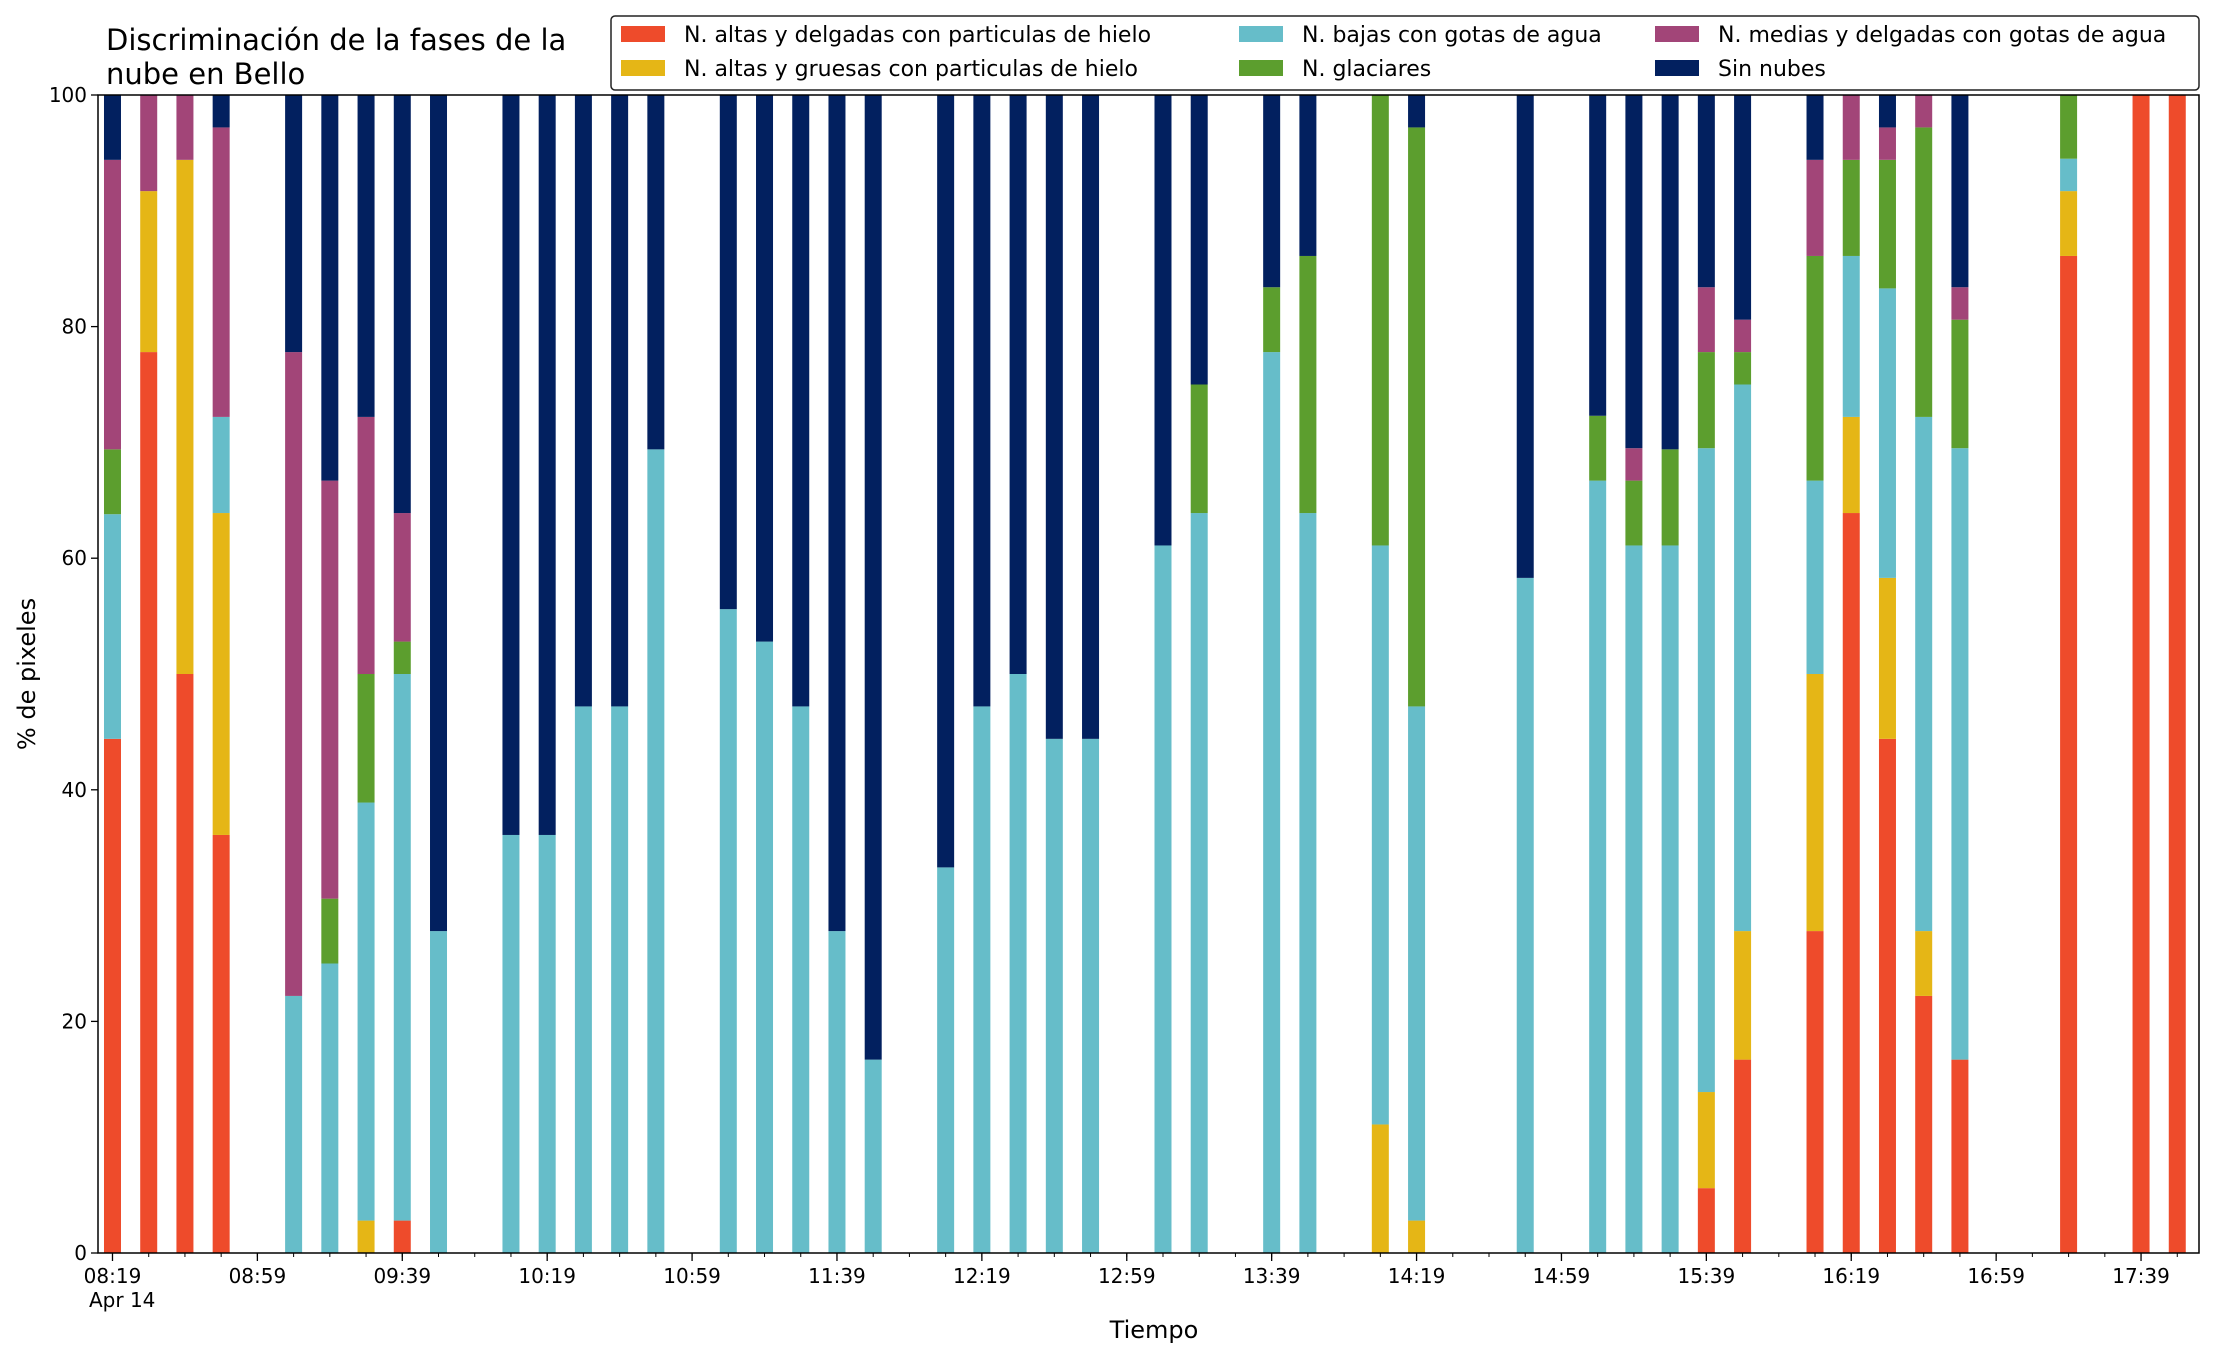  What do you see at coordinates (1380, 835) in the screenshot?
I see `bar-1409-n-bajas-con-gotas-de-agua` at bounding box center [1380, 835].